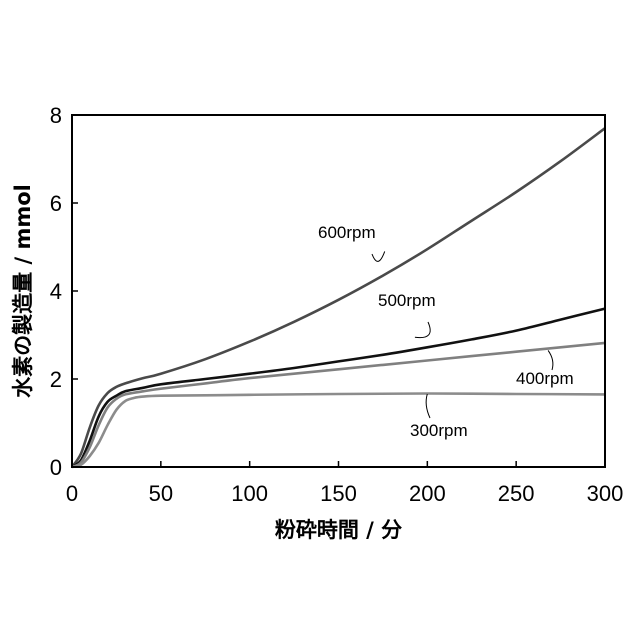  Describe the element at coordinates (347, 232) in the screenshot. I see `series-label-600rpm: 600rpm` at that location.